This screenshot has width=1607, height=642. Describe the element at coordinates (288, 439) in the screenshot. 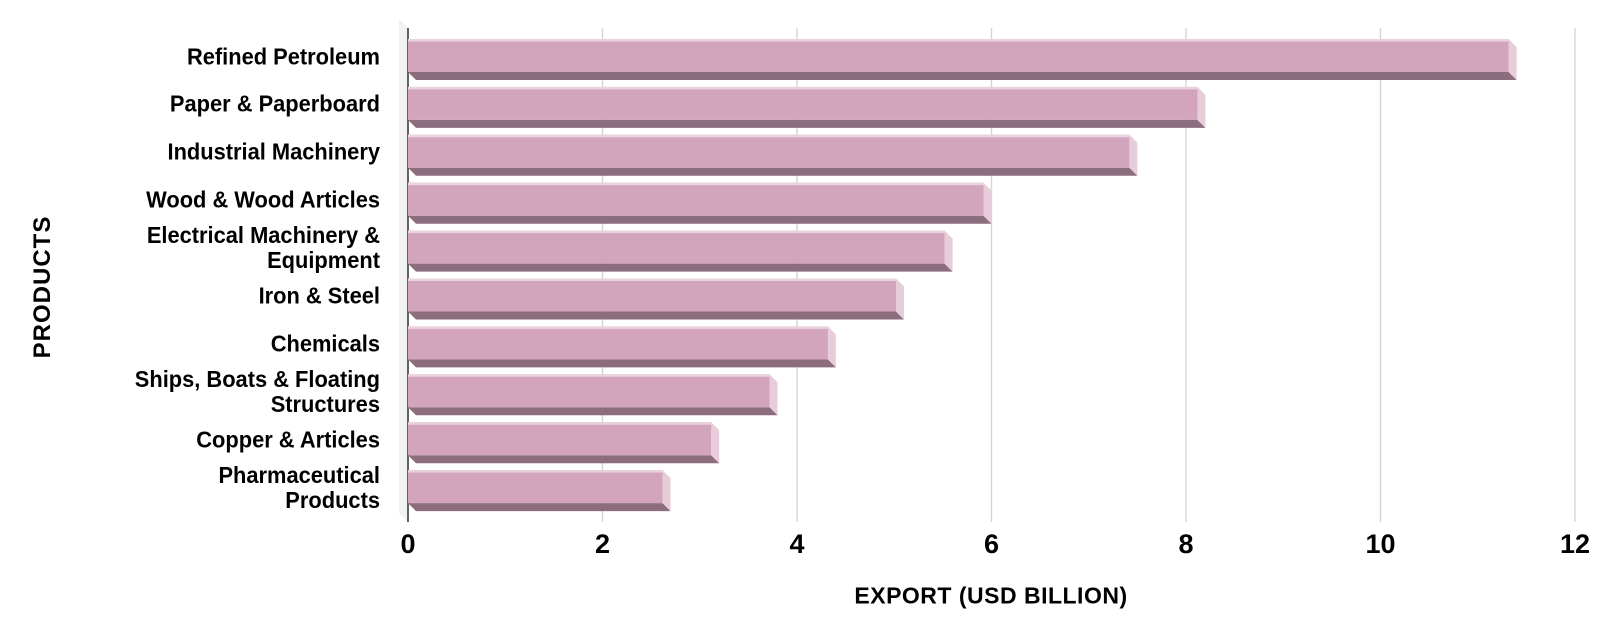

I see `category-label-line: Copper & Articles` at that location.